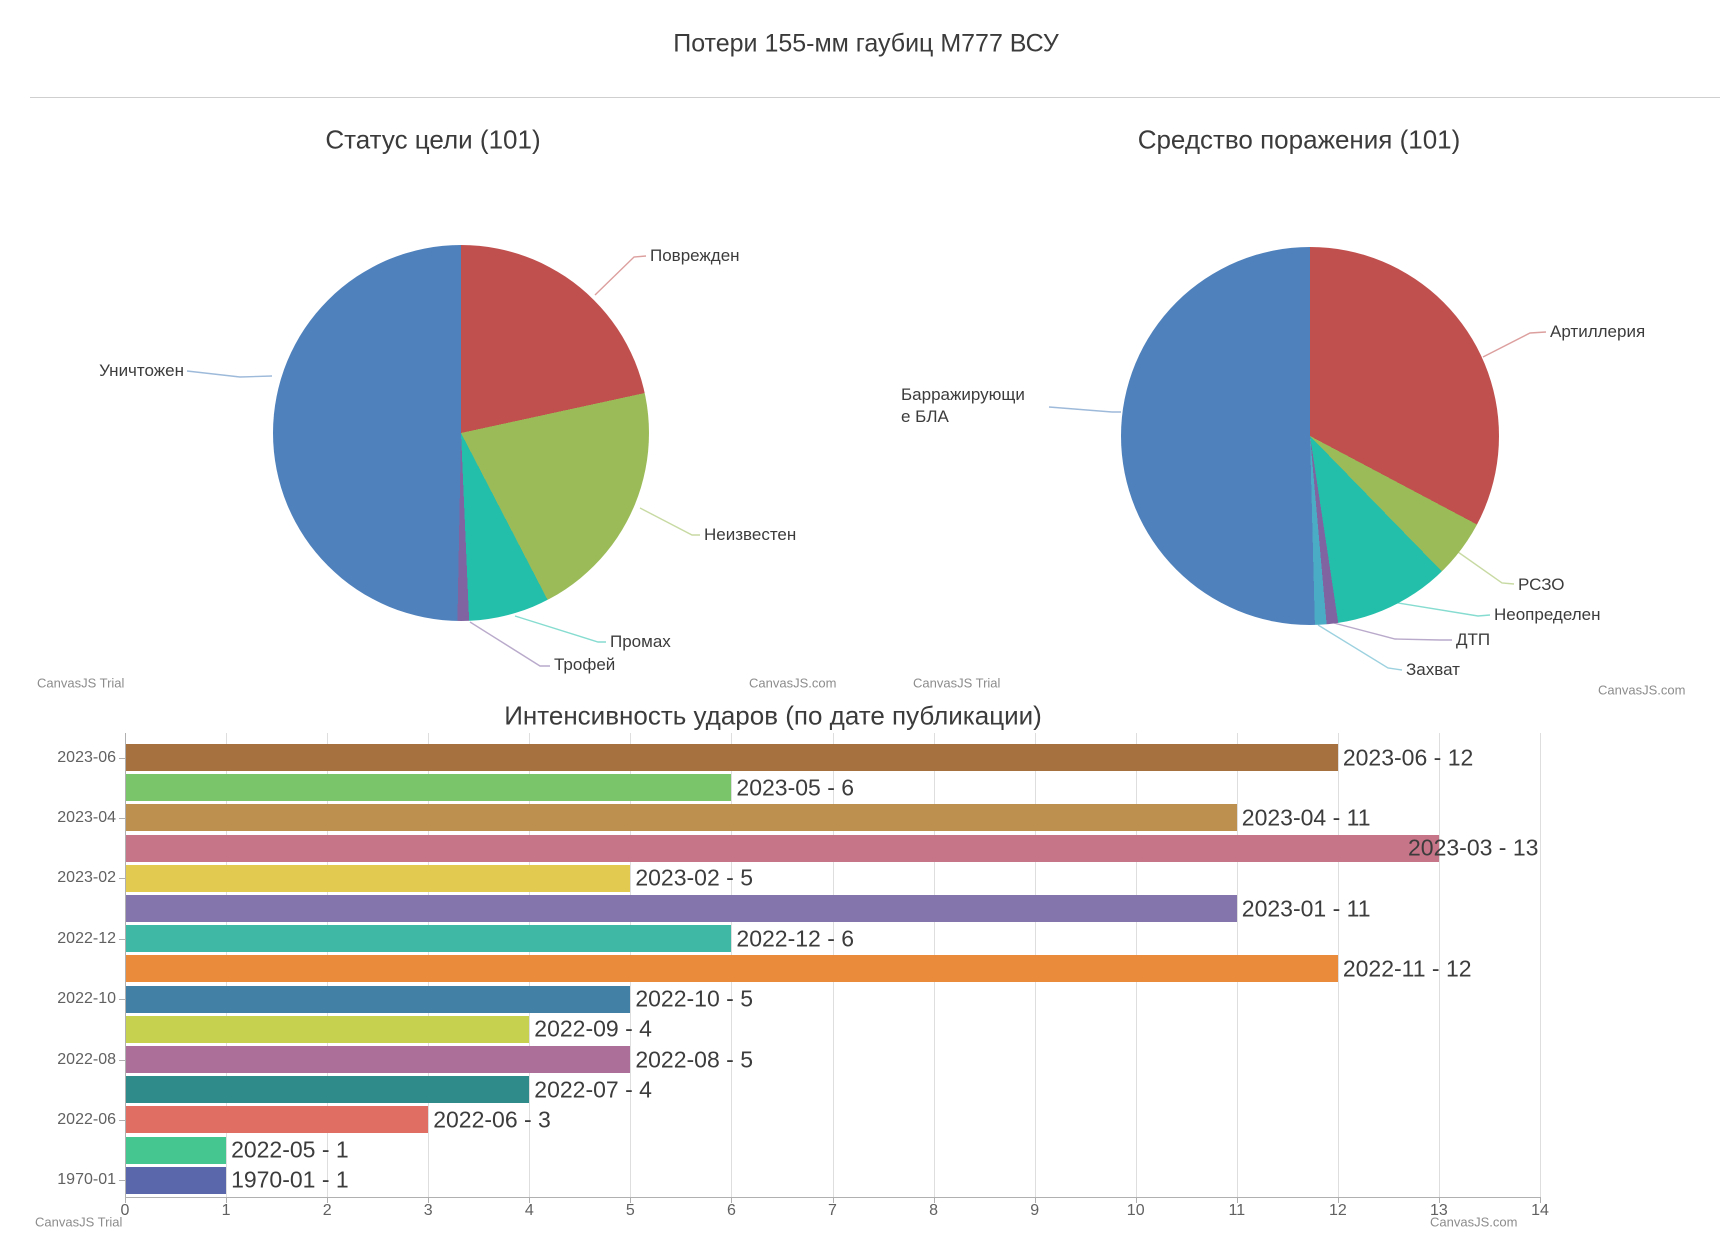 The width and height of the screenshot is (1732, 1256). I want to click on bar-value-label: 2022-08 - 5, so click(694, 1059).